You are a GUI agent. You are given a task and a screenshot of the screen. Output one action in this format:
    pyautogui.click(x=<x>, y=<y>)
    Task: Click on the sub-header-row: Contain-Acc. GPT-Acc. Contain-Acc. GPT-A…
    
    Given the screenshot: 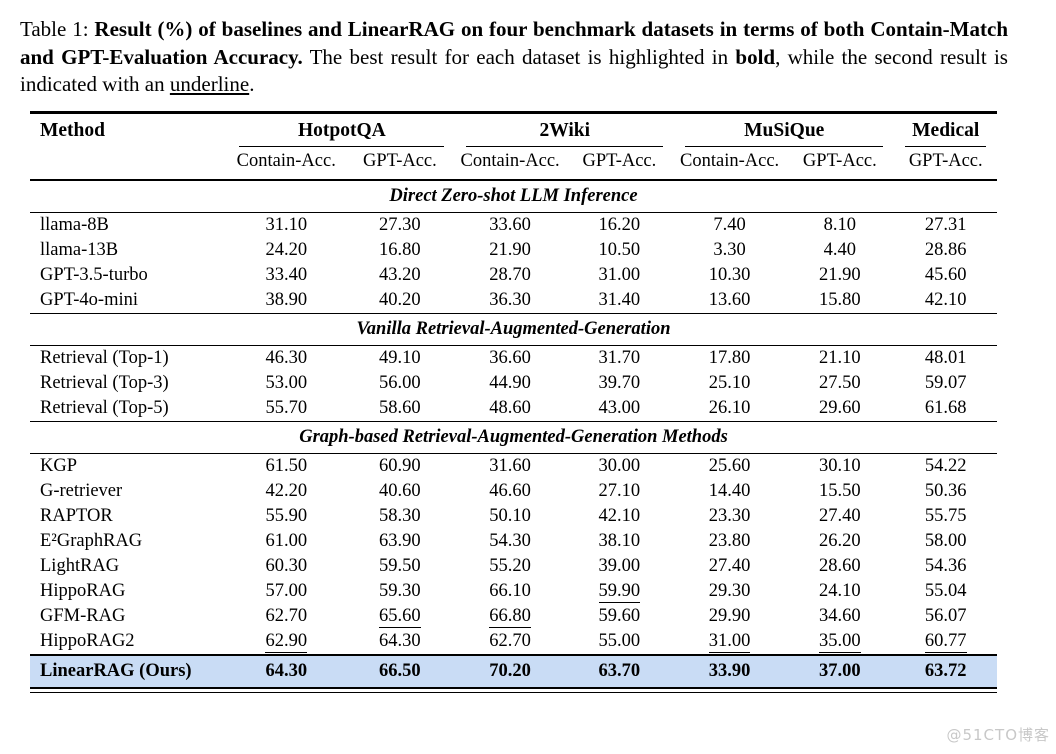 What is the action you would take?
    pyautogui.click(x=513, y=163)
    